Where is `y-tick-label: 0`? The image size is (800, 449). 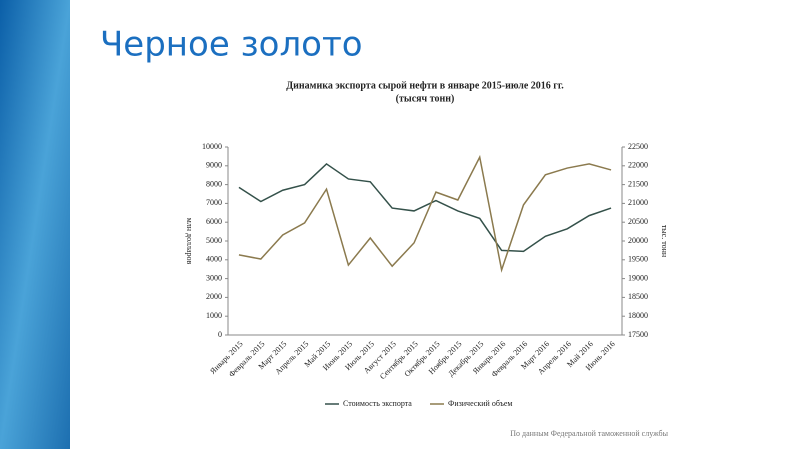
y-tick-label: 0 is located at coordinates (220, 334).